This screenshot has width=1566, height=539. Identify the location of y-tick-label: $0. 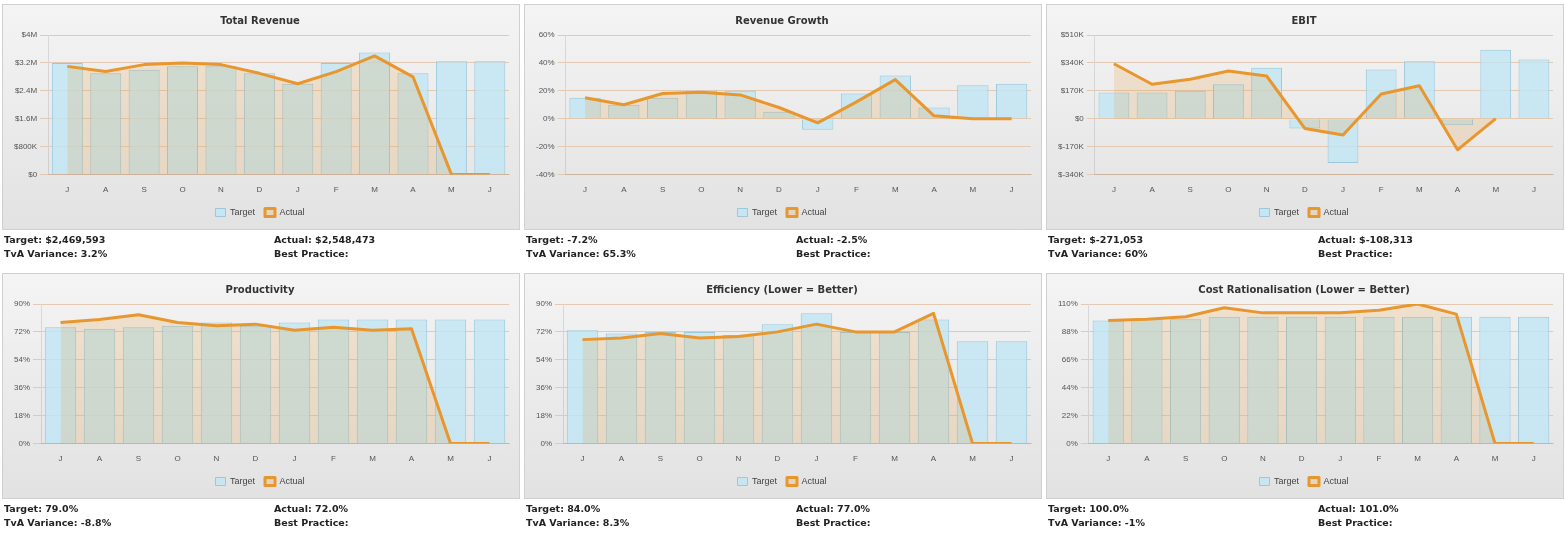
(1079, 118).